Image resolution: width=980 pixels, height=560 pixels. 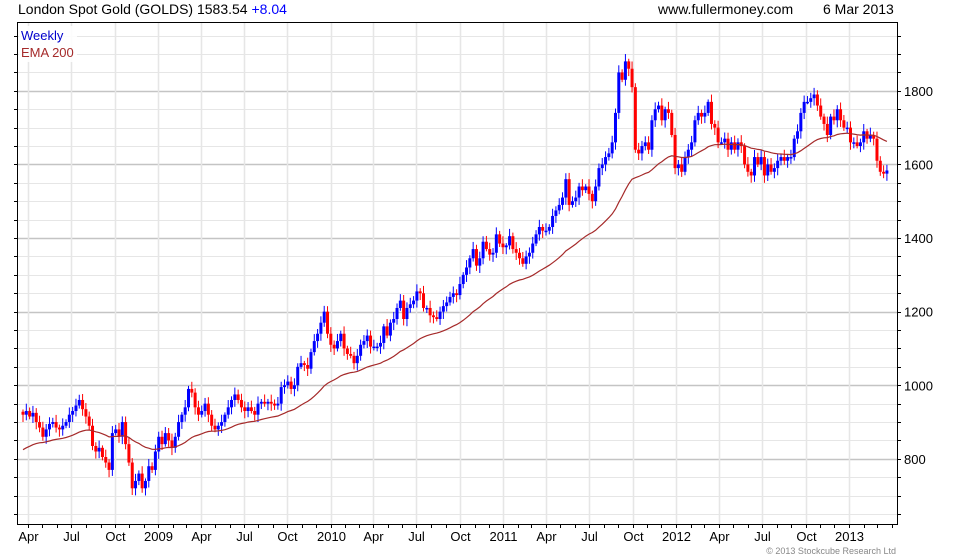 I want to click on x-tick-label: Jul, so click(x=589, y=536).